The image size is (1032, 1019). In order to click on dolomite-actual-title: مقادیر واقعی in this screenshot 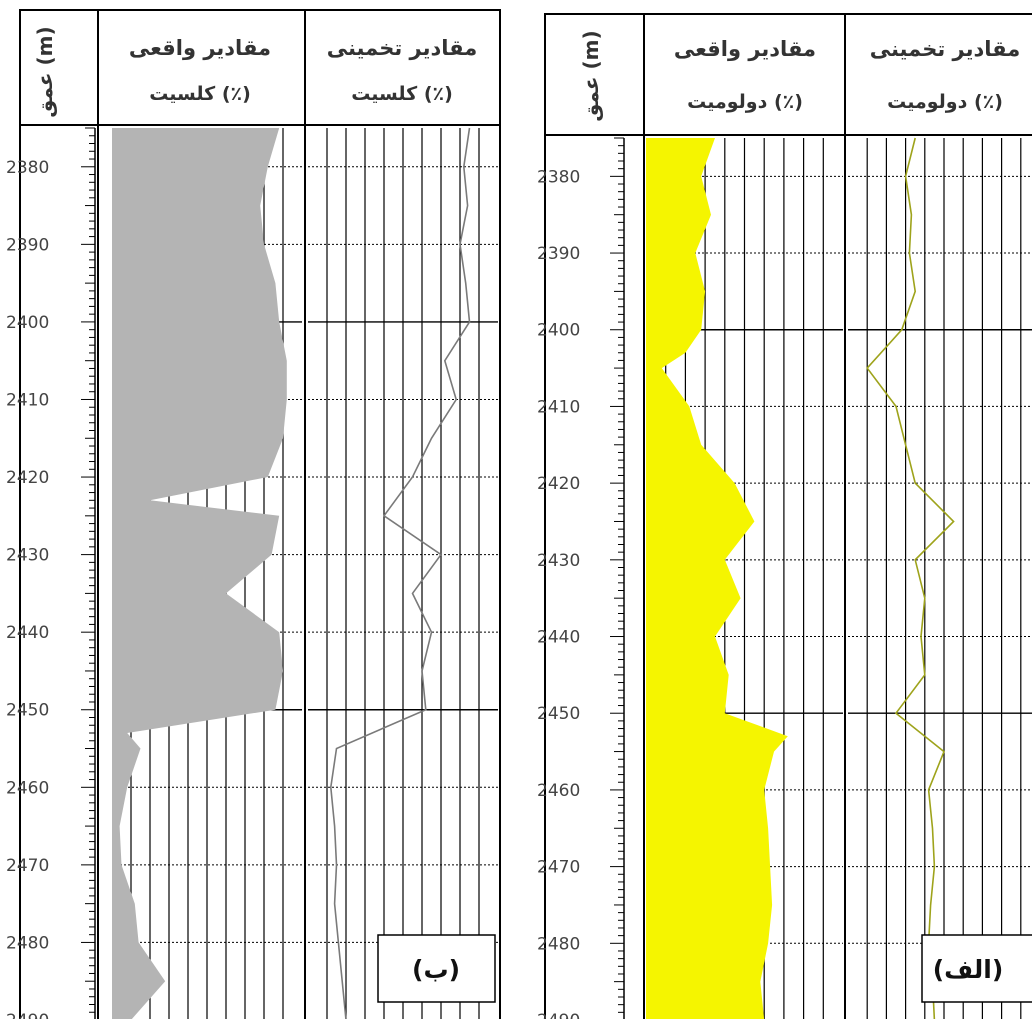, I will do `click(745, 49)`.